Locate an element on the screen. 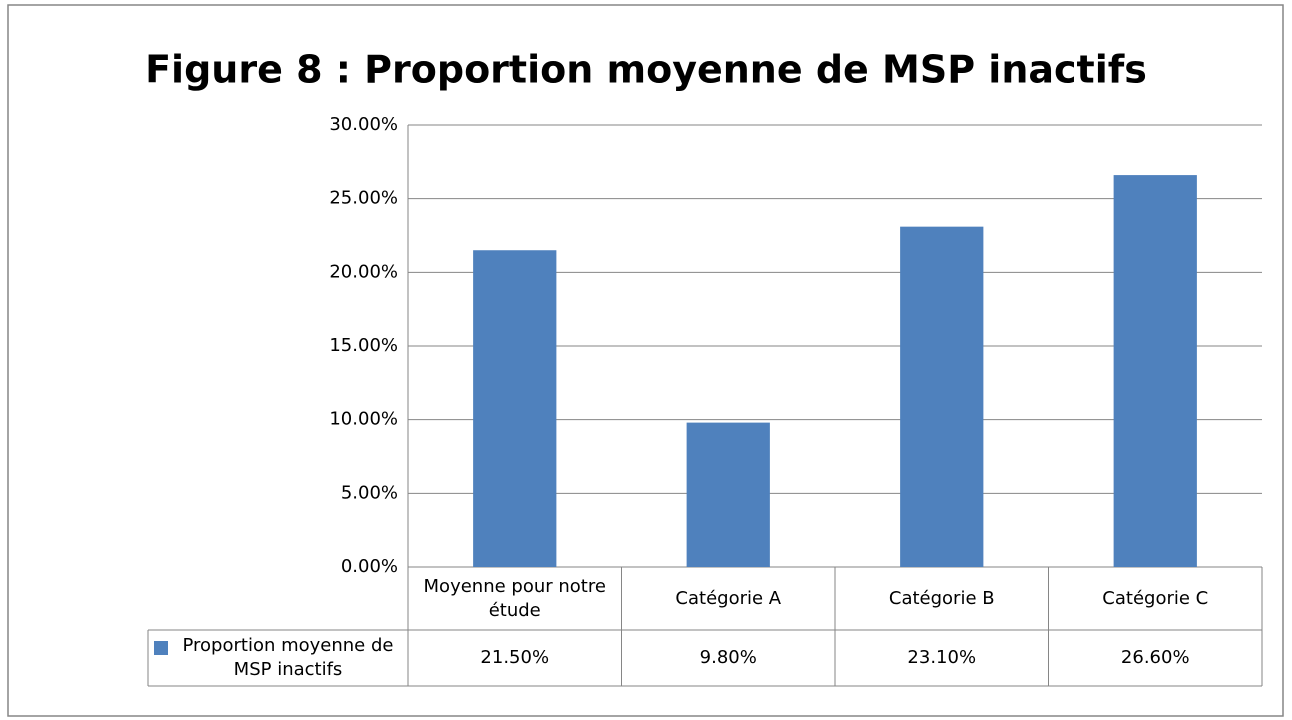  y-tick-label: 5.00% is located at coordinates (369, 492).